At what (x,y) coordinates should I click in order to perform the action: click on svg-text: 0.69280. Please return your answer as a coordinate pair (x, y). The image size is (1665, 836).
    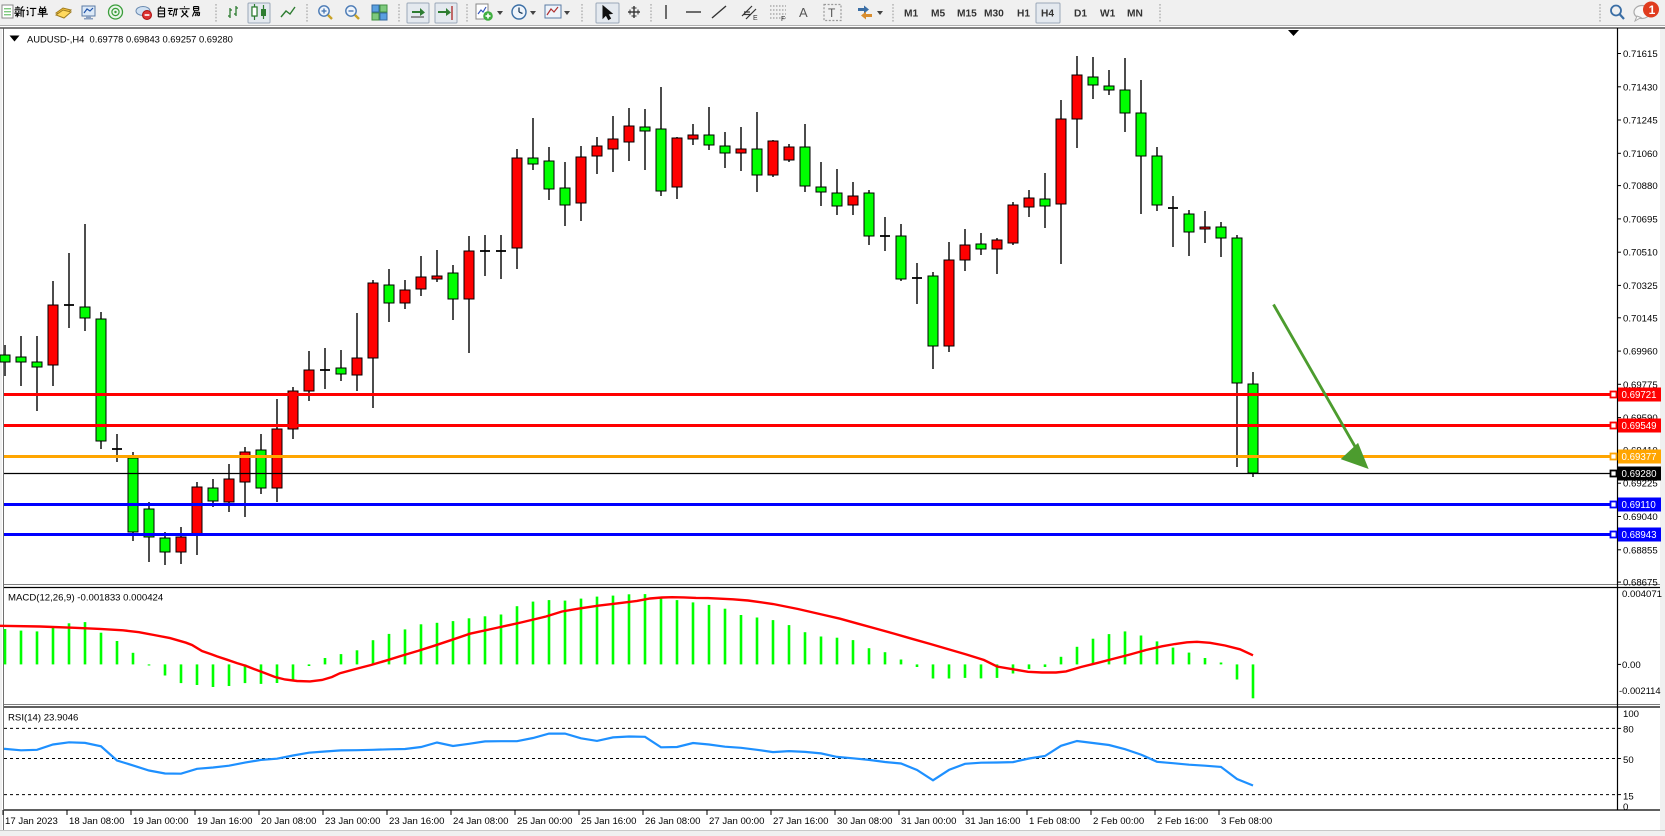
    Looking at the image, I should click on (1640, 474).